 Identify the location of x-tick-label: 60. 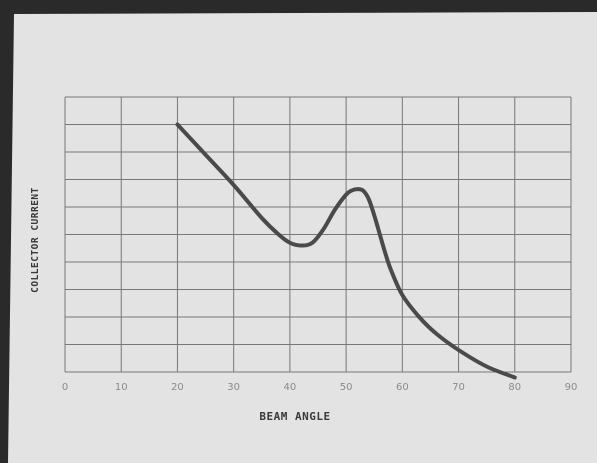
(402, 387).